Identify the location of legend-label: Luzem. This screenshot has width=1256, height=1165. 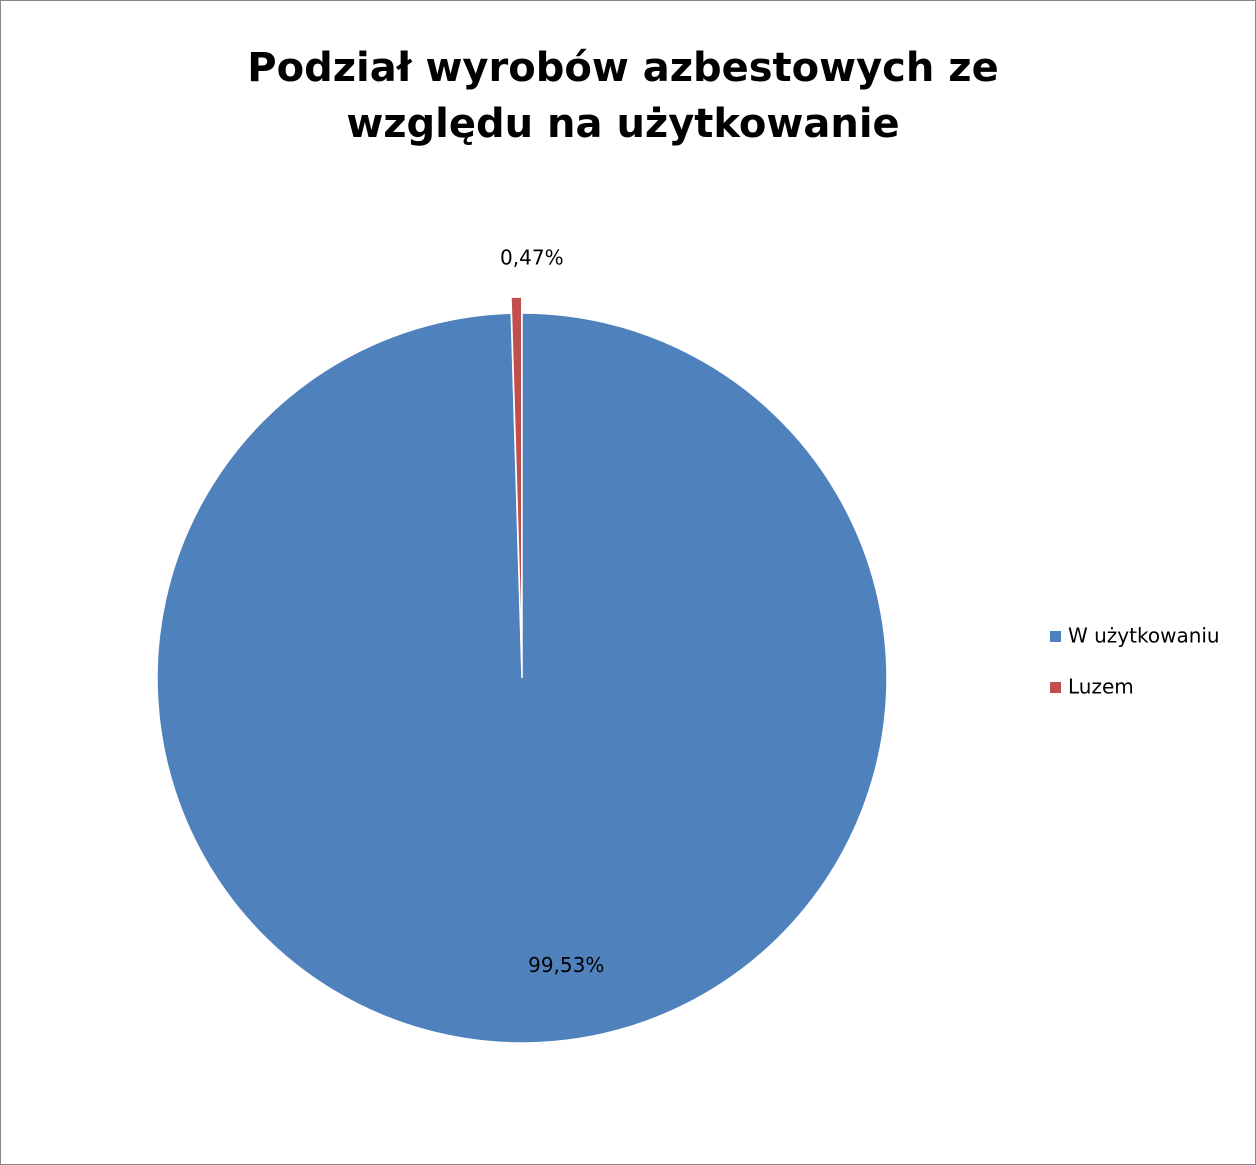
(1101, 687).